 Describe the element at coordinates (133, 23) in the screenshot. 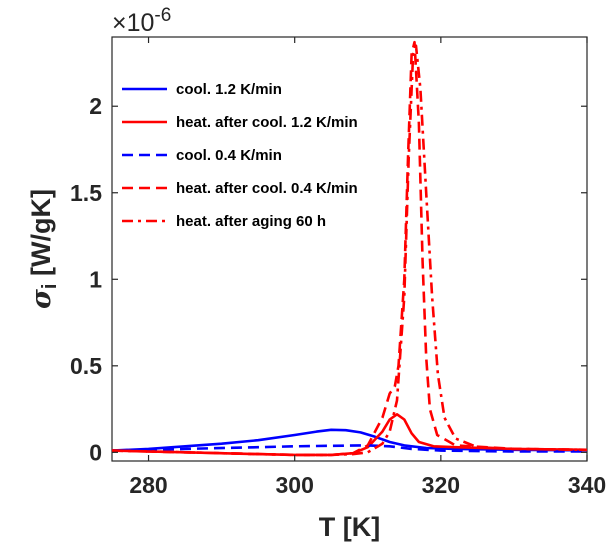

I see `y-exponent-base: ×10` at that location.